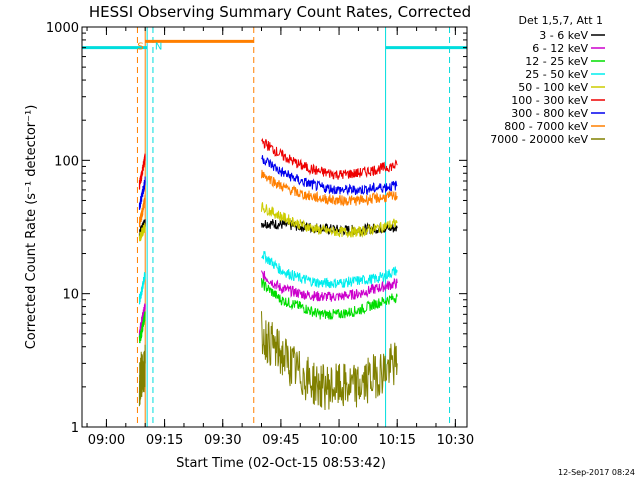 The image size is (640, 480). I want to click on y-tick-label: 1000, so click(62, 28).